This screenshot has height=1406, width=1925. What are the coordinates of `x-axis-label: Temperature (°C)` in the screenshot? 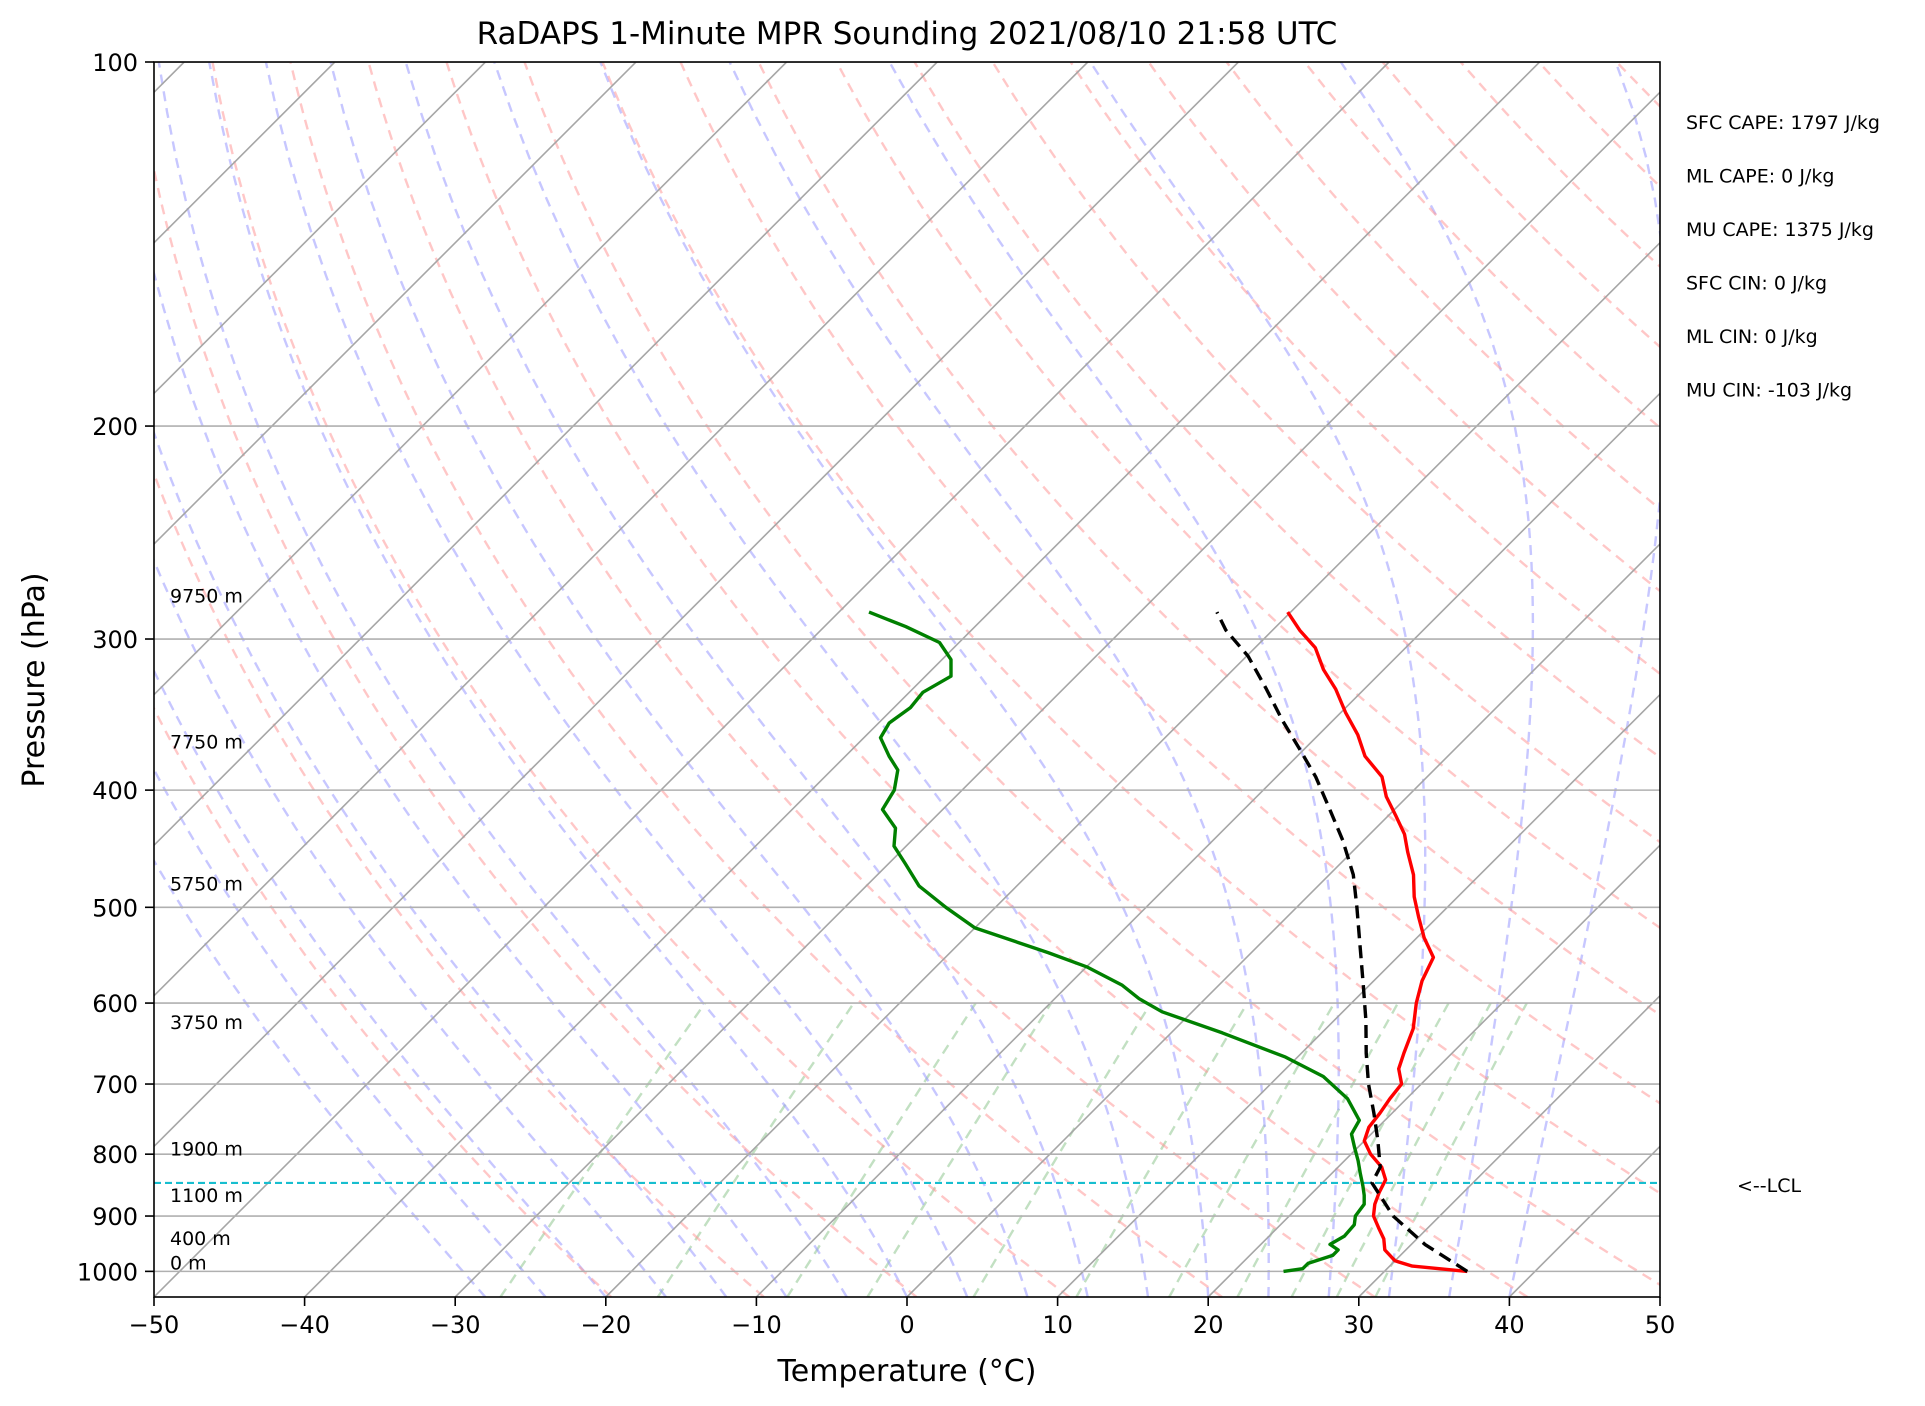 It's located at (907, 1371).